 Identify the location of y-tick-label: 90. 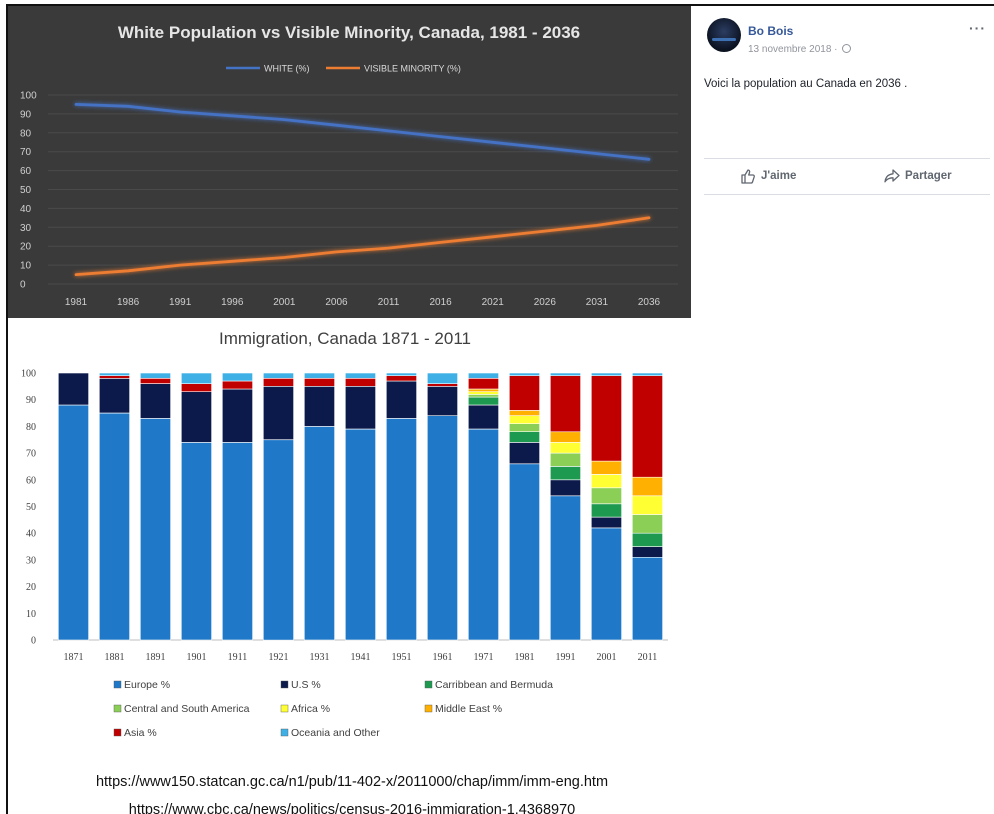
(26, 114).